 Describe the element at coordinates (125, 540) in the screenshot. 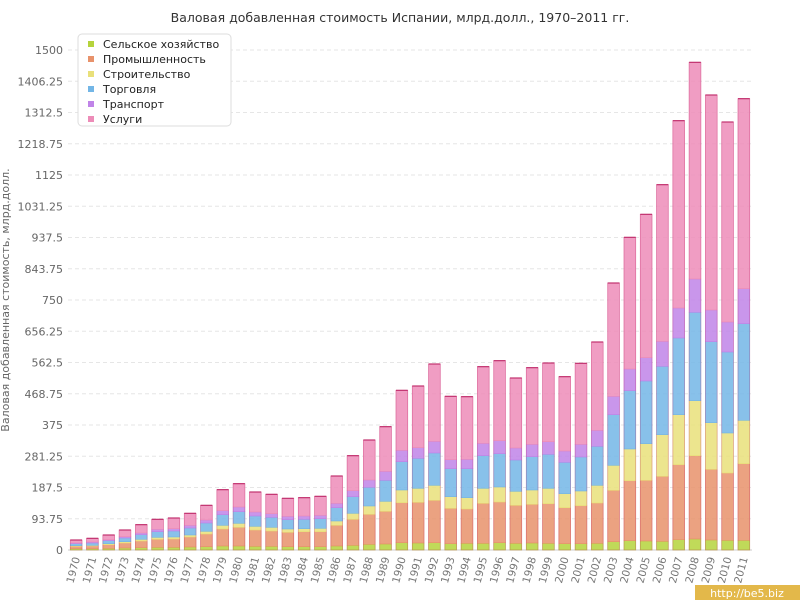

I see `bar-stack-1973` at that location.